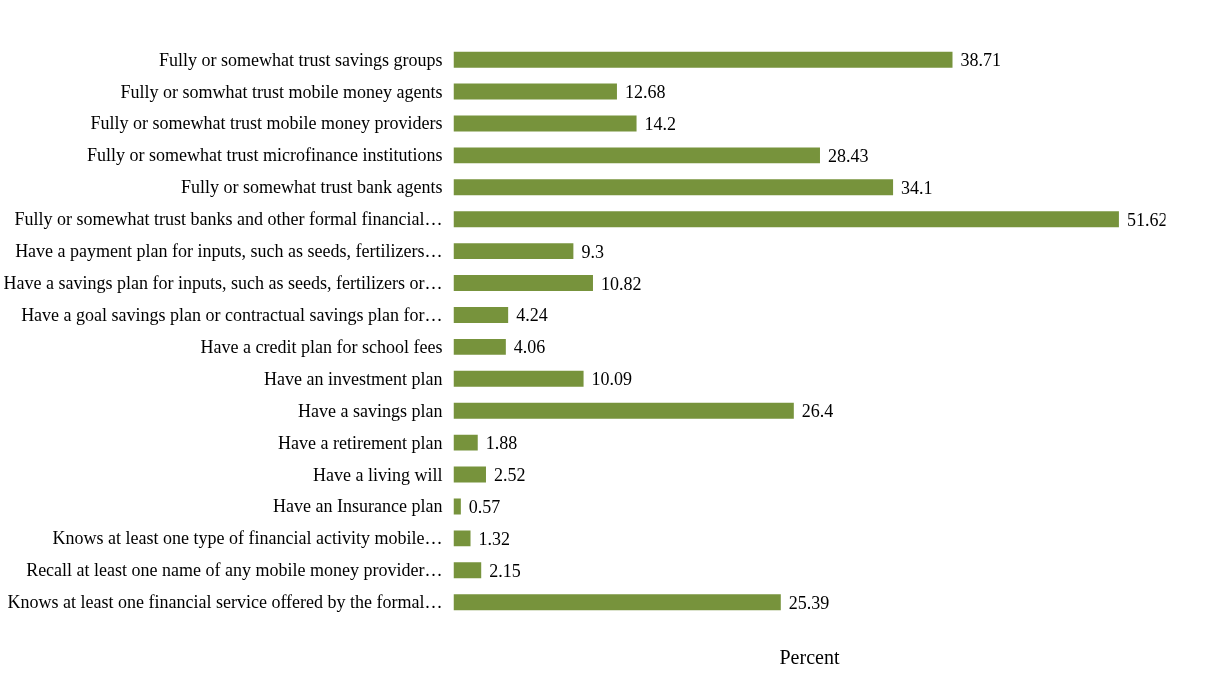 This screenshot has height=676, width=1230. Describe the element at coordinates (501, 443) in the screenshot. I see `data-label: 1.88` at that location.